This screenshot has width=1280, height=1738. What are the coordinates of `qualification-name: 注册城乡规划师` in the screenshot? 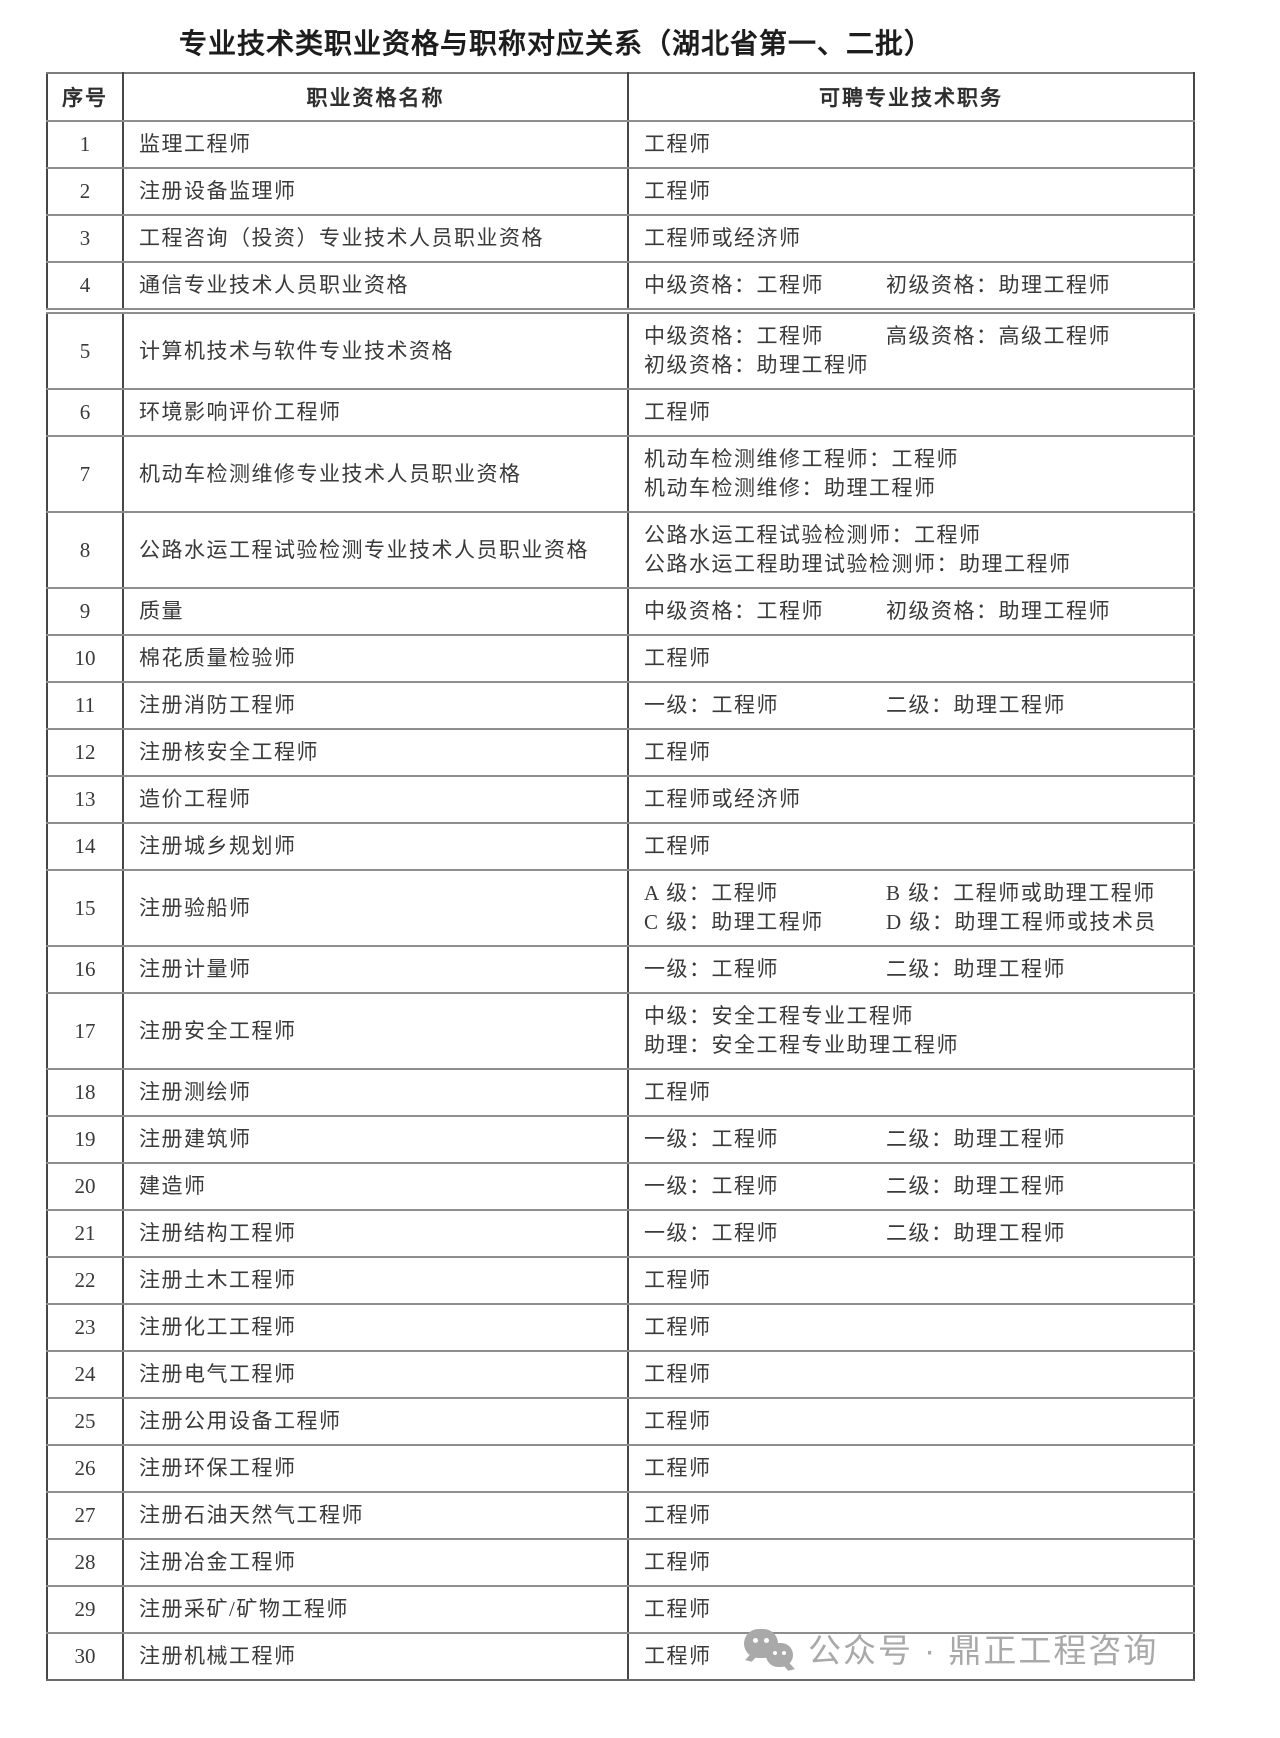 It's located at (375, 846).